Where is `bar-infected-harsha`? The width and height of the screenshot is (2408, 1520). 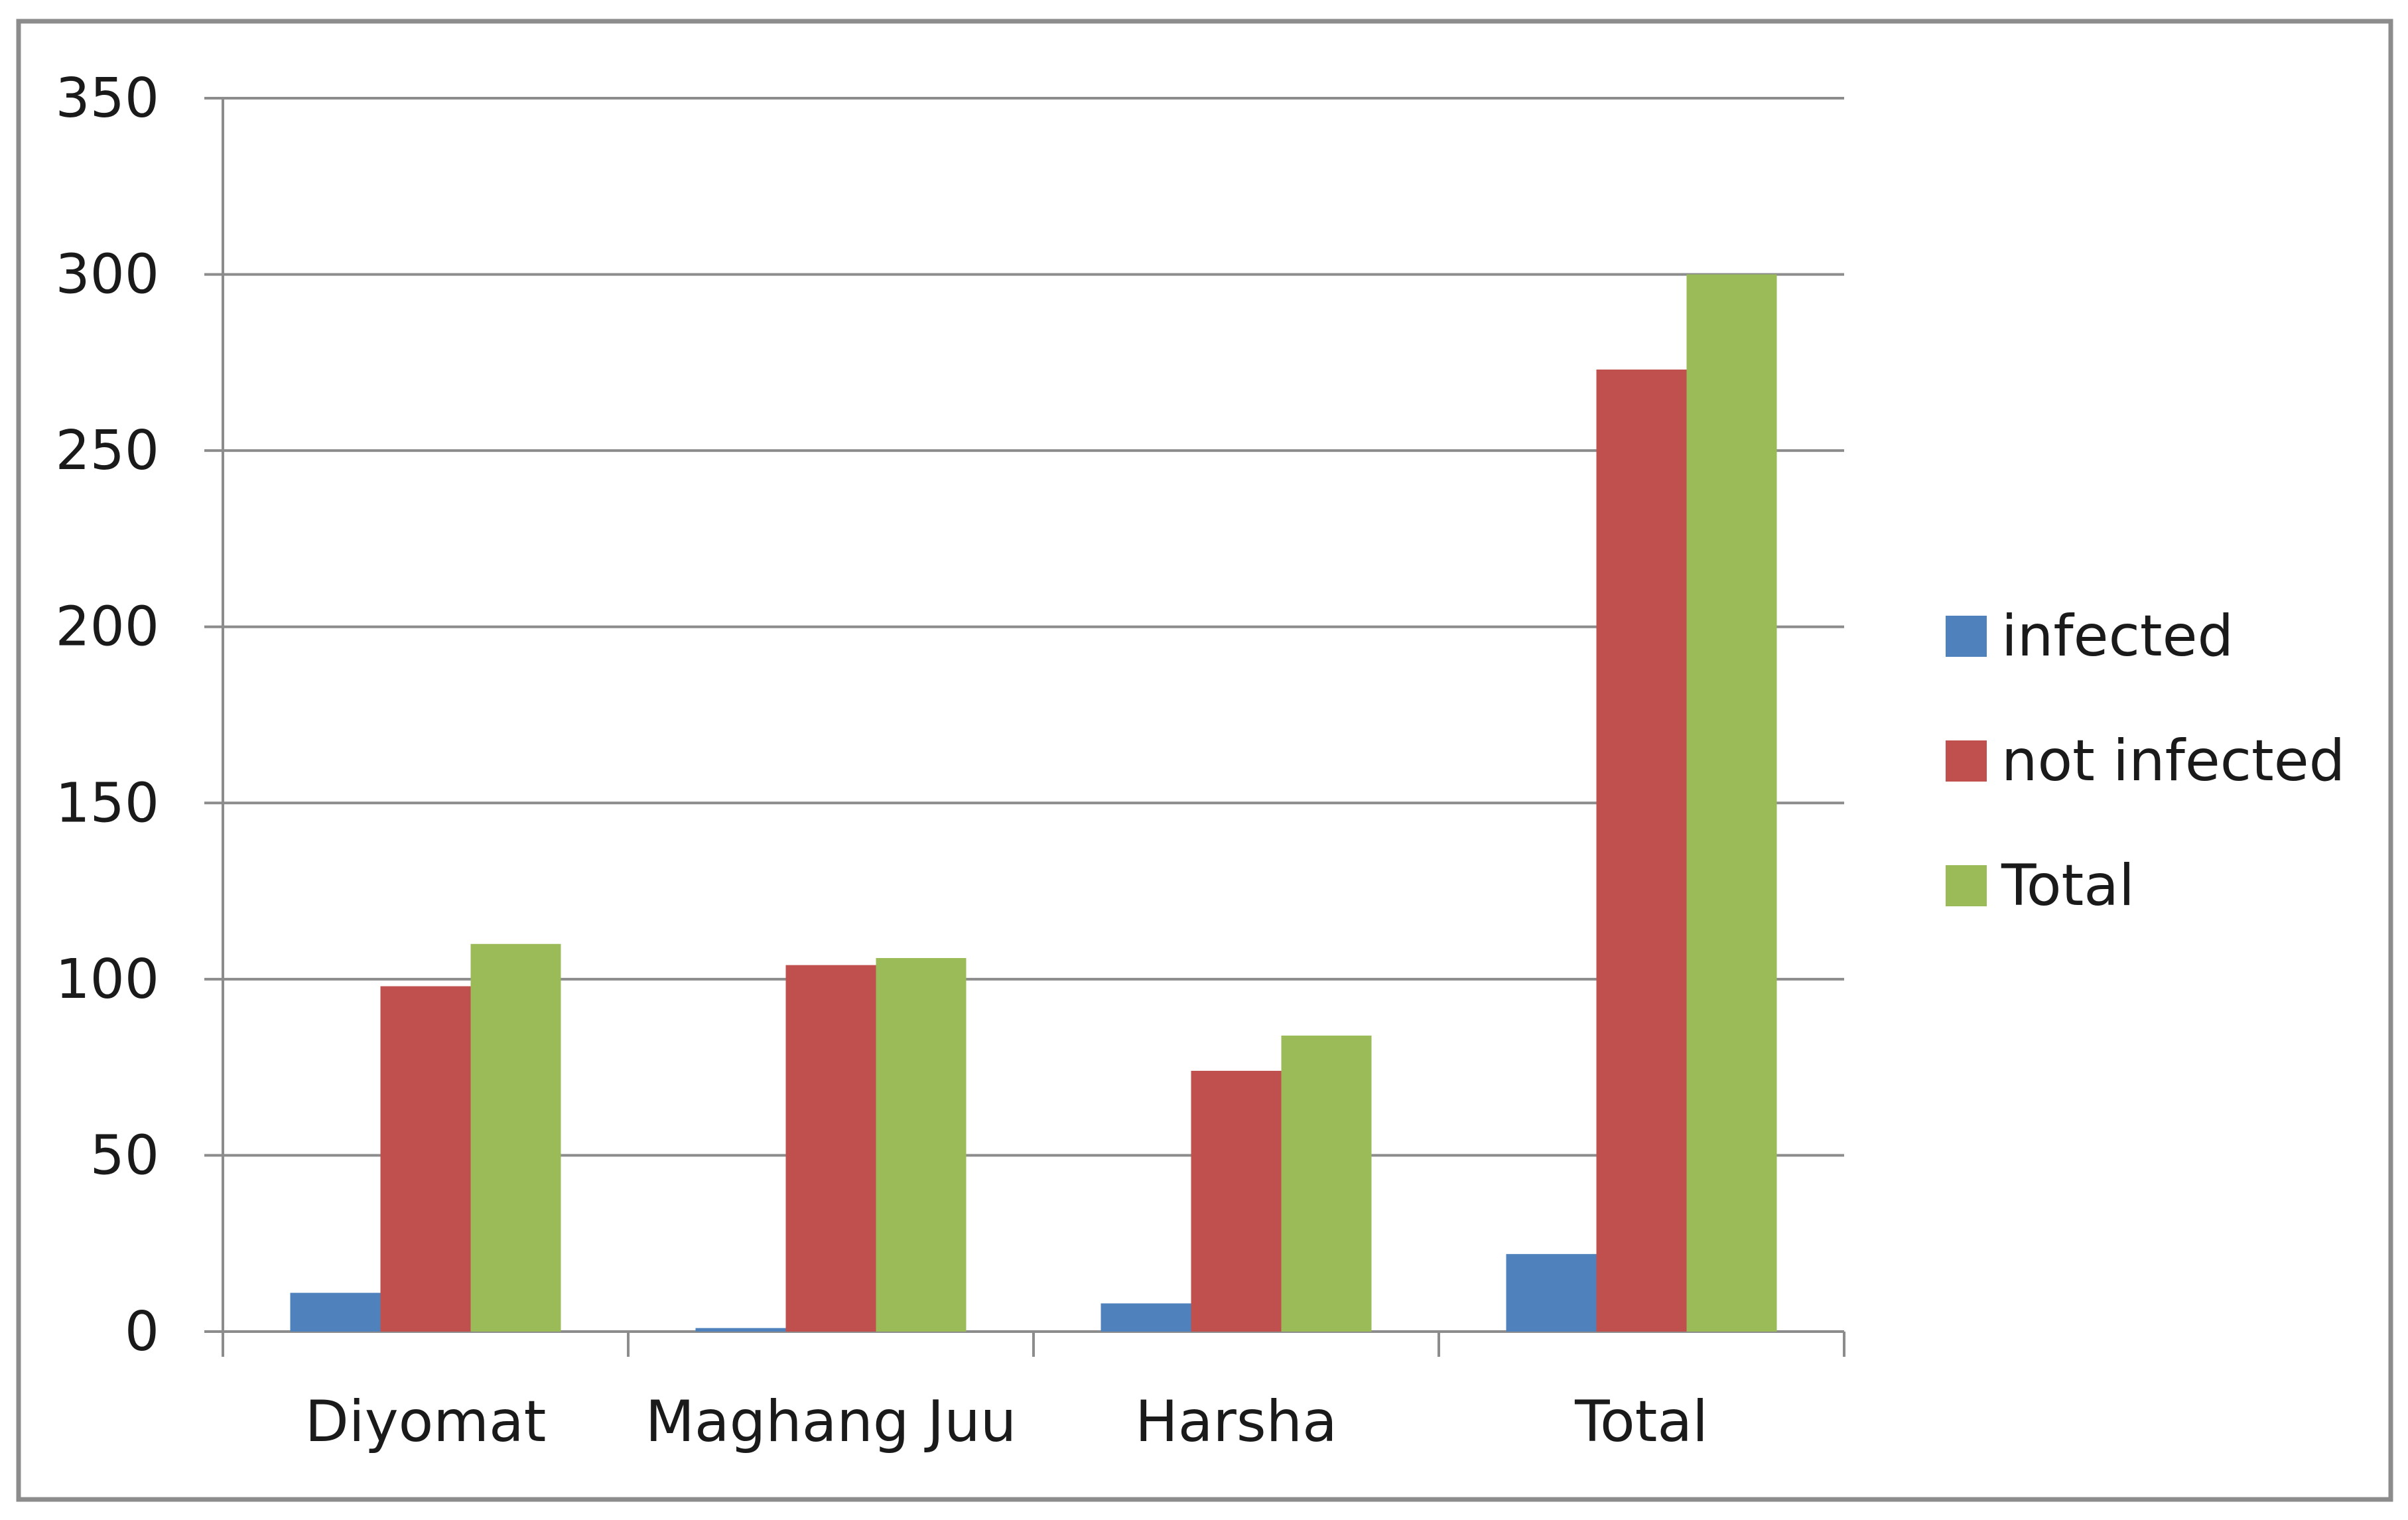 bar-infected-harsha is located at coordinates (1146, 1317).